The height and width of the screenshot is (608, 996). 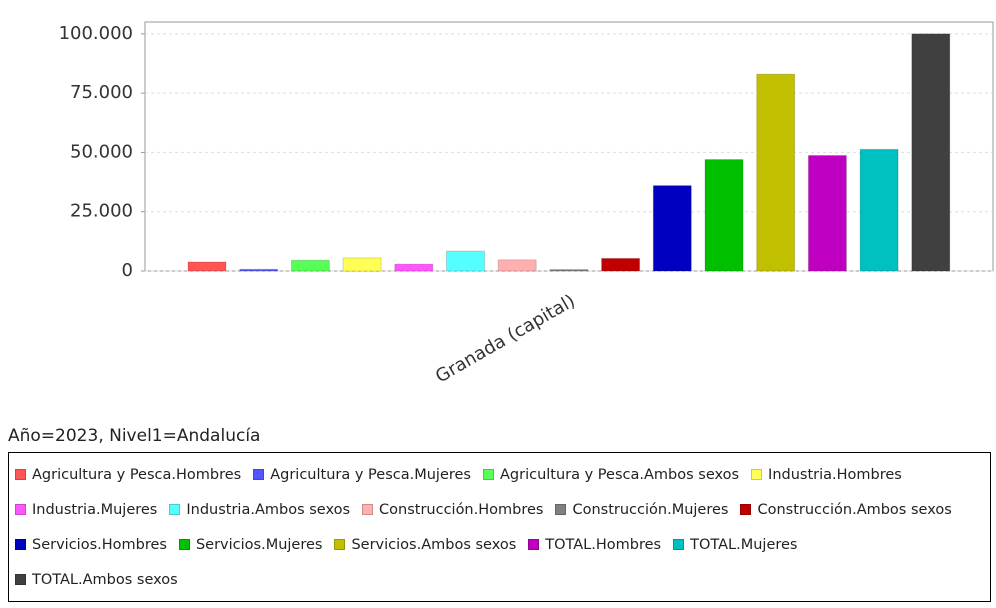 What do you see at coordinates (101, 92) in the screenshot?
I see `y-tick-label: 75.000` at bounding box center [101, 92].